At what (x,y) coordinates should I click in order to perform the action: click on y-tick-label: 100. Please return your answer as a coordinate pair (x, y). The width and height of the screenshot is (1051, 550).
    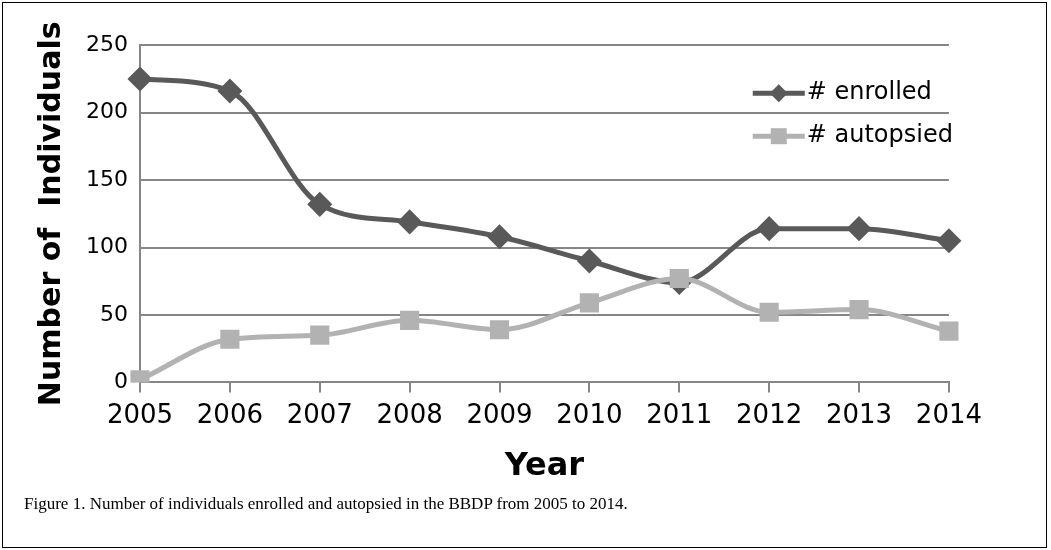
    Looking at the image, I should click on (106, 246).